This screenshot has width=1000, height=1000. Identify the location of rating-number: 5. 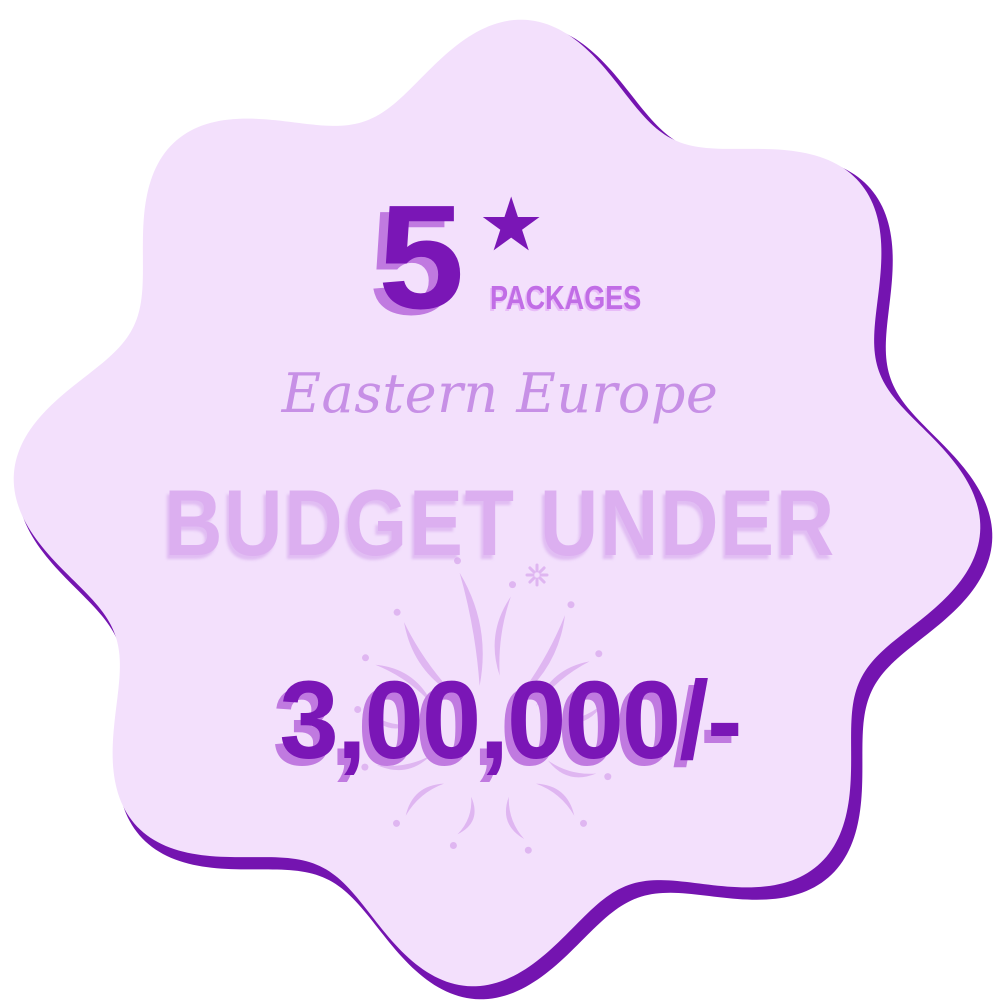
(421, 257).